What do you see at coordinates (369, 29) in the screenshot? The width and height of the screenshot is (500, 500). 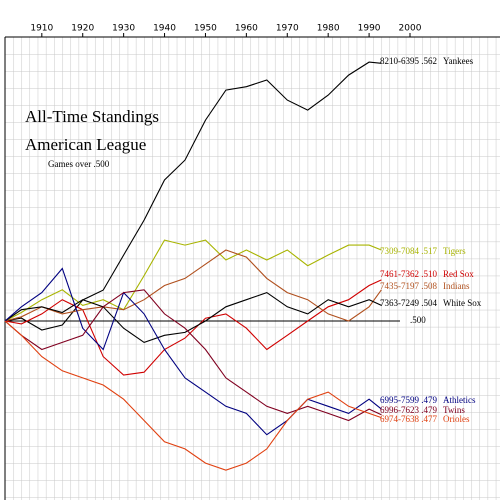 I see `x-tick-label: 1990` at bounding box center [369, 29].